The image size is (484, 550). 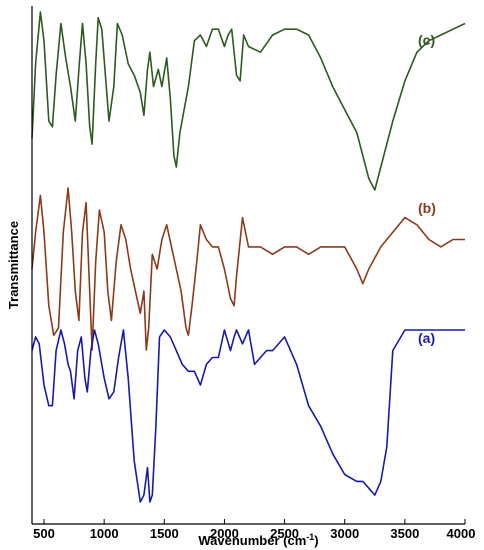 What do you see at coordinates (404, 533) in the screenshot?
I see `x-tick-label: 3500` at bounding box center [404, 533].